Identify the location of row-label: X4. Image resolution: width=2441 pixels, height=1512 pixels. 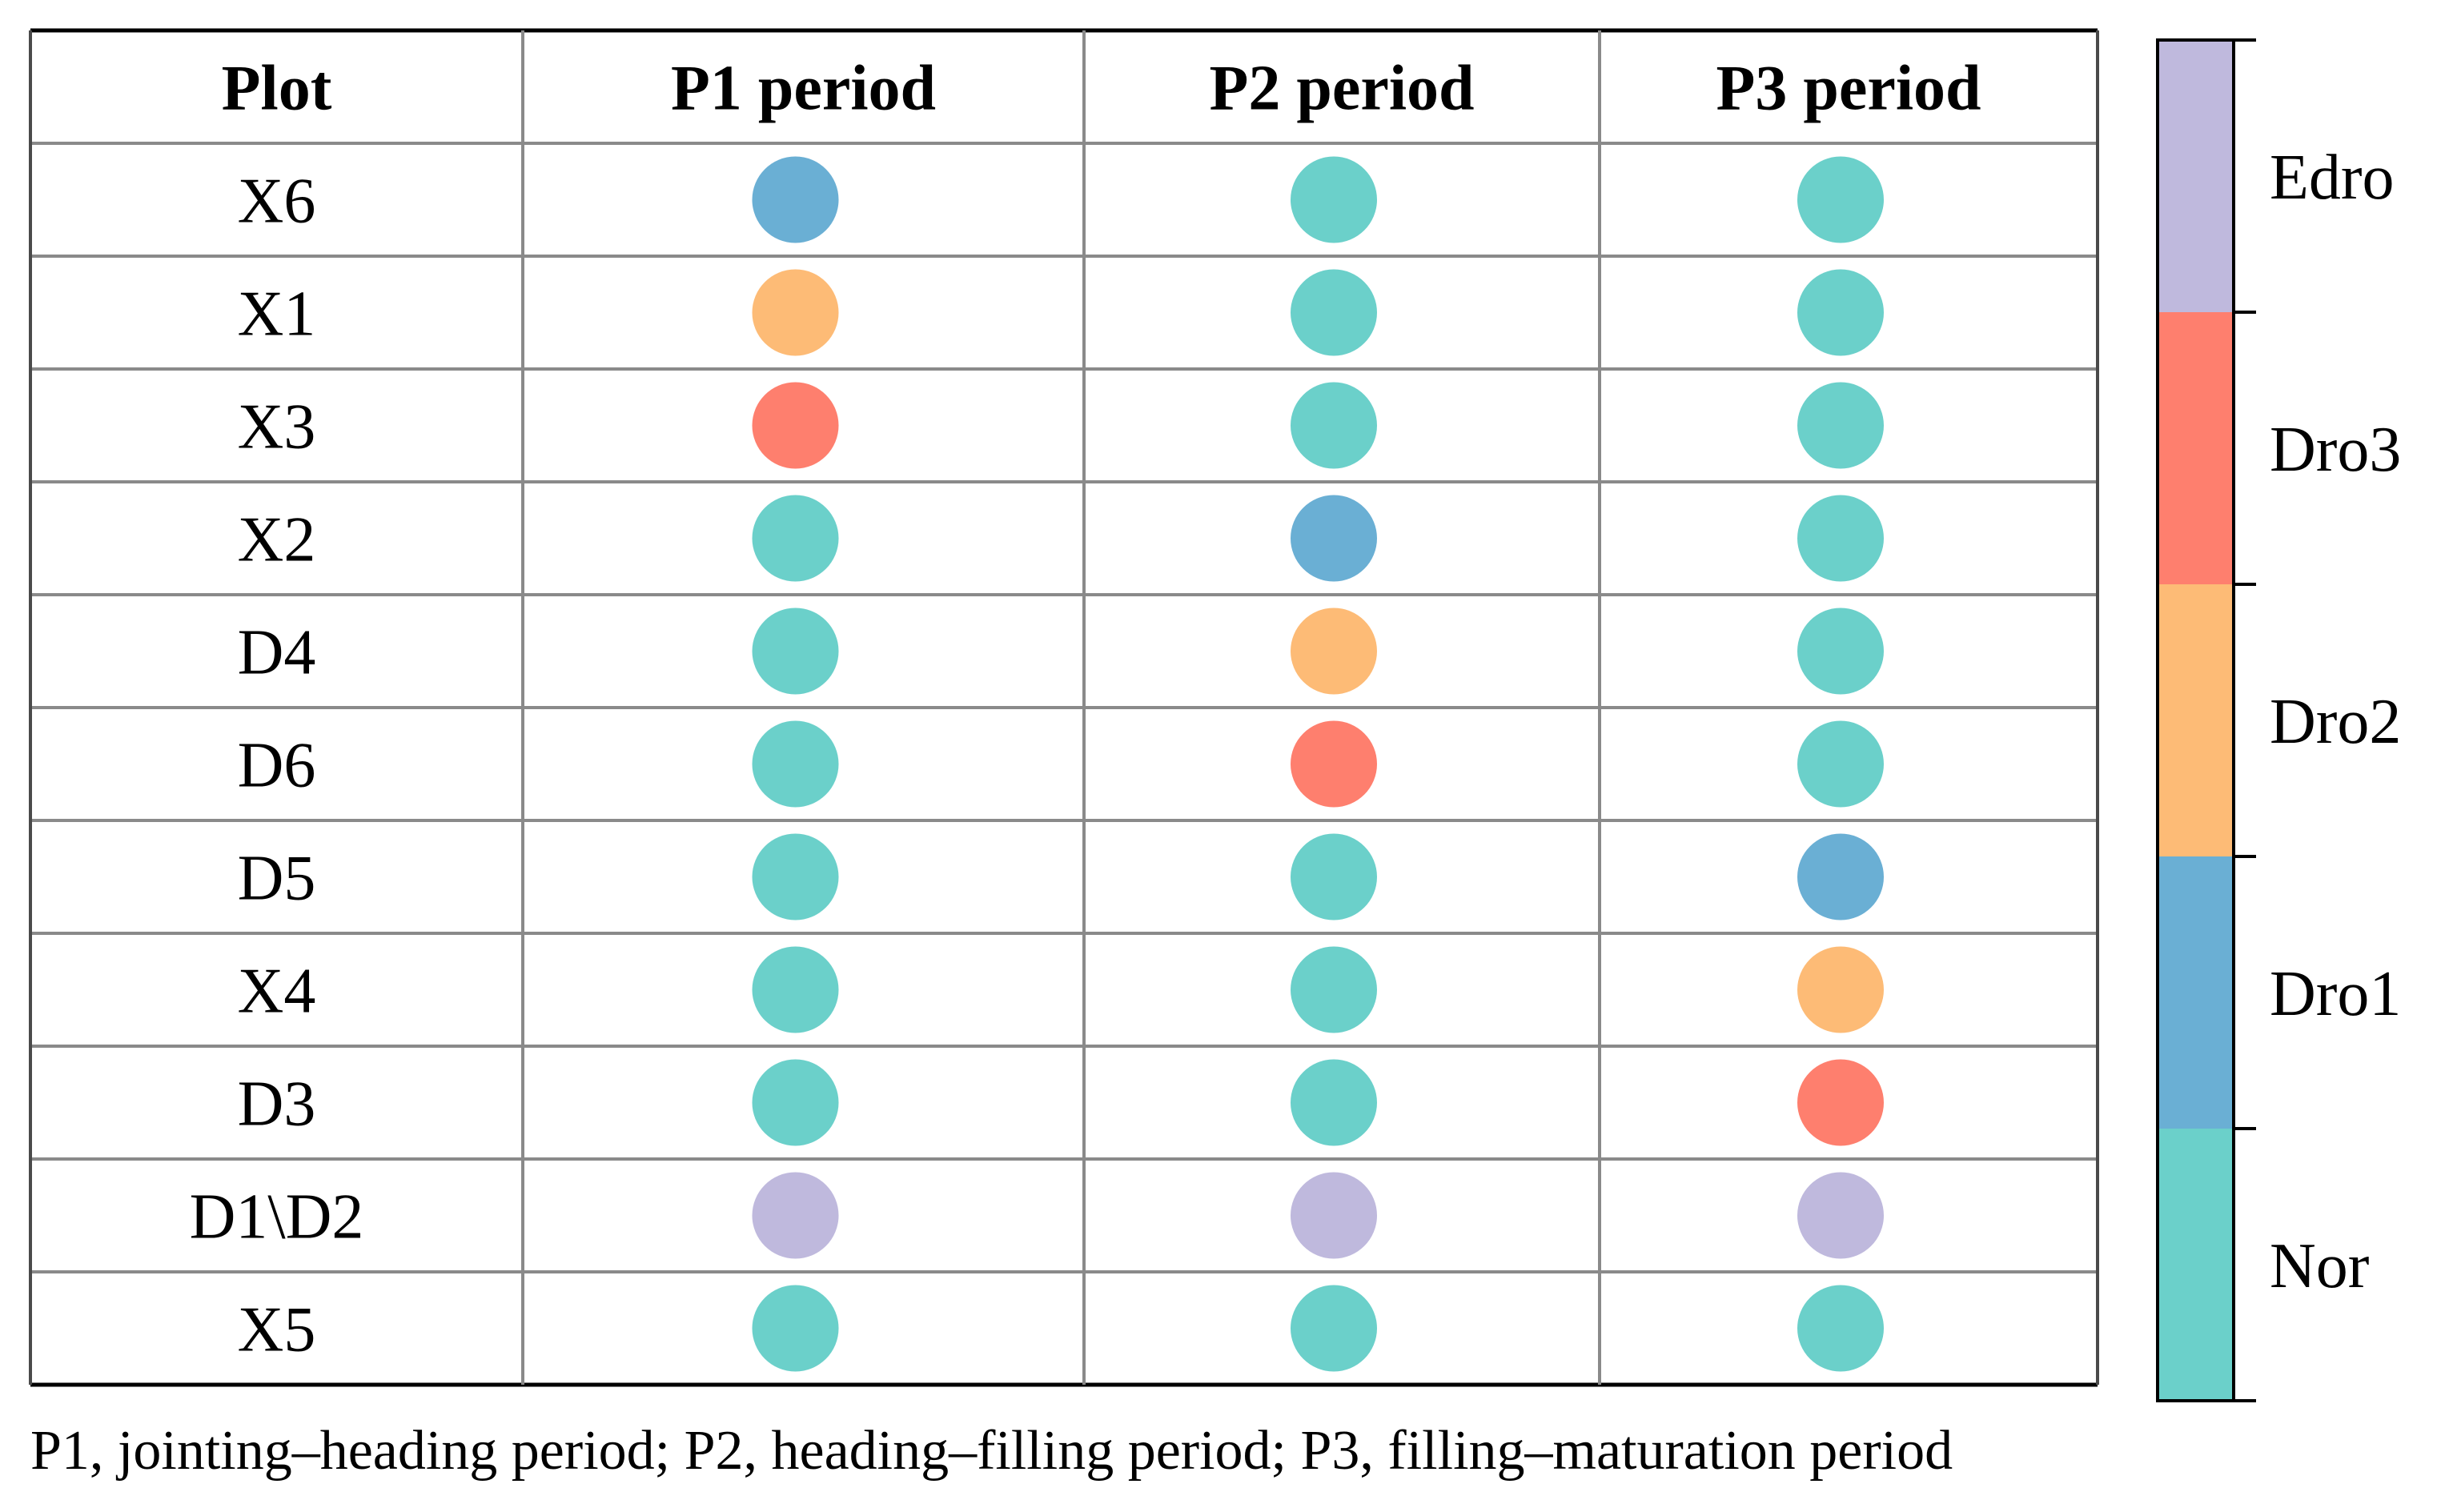
(277, 992).